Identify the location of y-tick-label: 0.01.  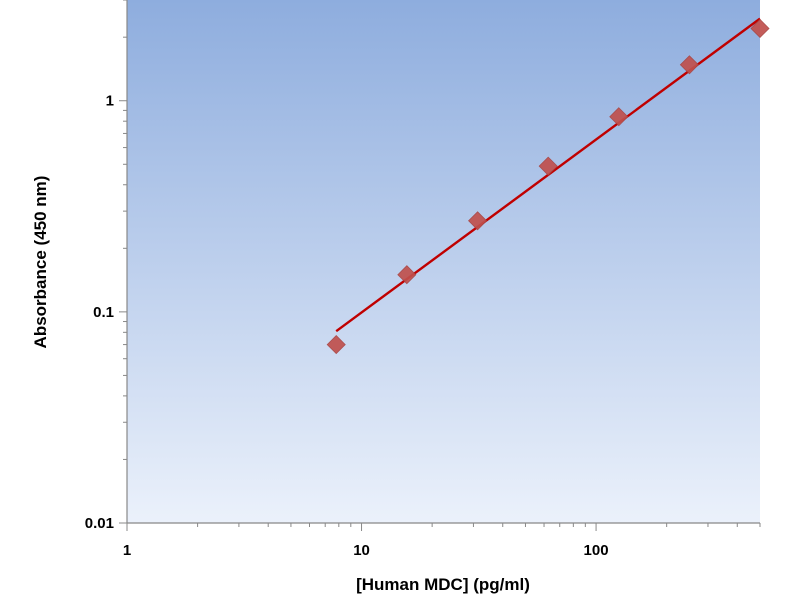
(99, 523).